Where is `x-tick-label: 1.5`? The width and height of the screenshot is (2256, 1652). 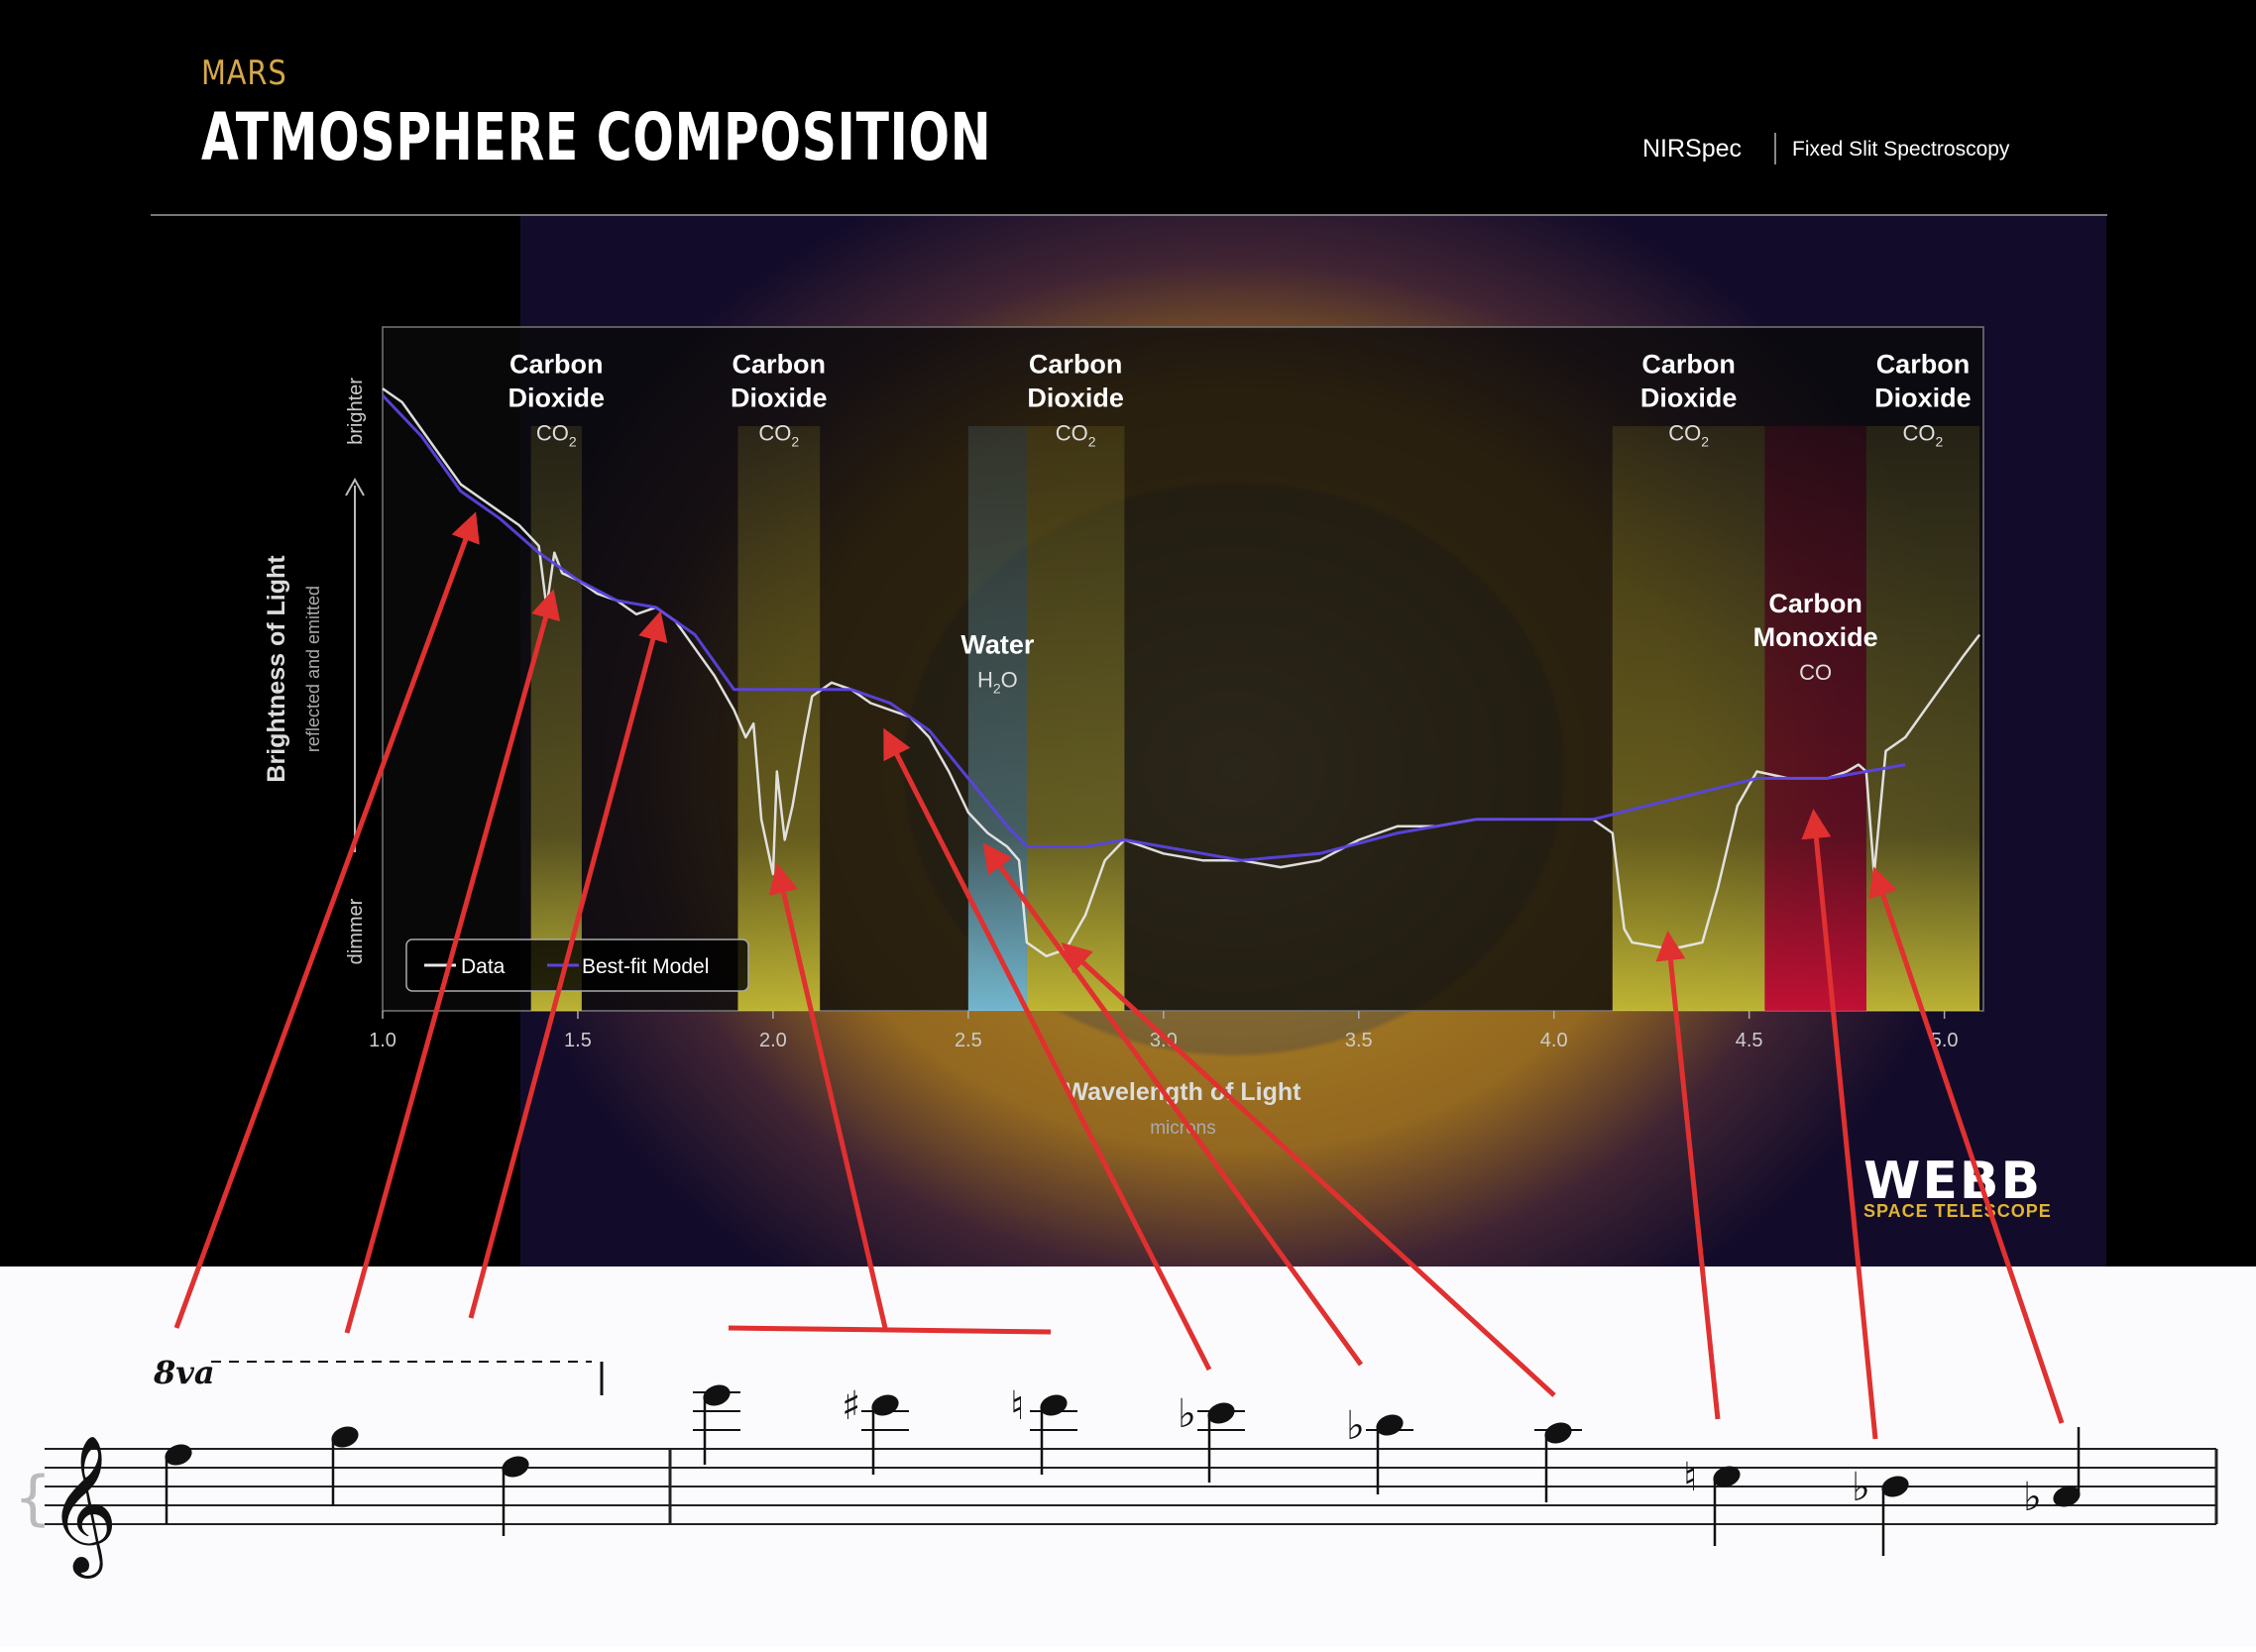 x-tick-label: 1.5 is located at coordinates (578, 1040).